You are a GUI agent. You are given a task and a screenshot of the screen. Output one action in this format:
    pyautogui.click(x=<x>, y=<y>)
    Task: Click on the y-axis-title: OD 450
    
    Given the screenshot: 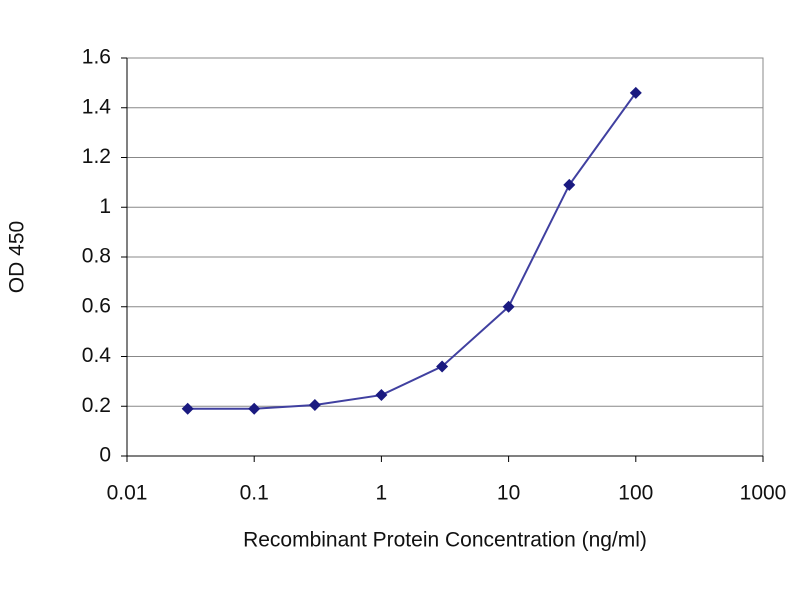 What is the action you would take?
    pyautogui.click(x=17, y=257)
    